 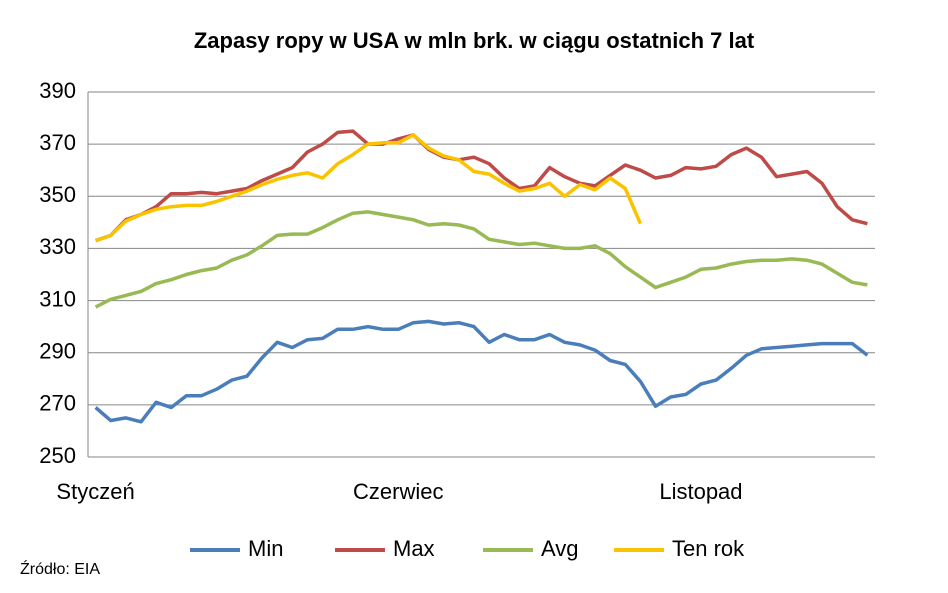 I want to click on x-tick-label: Listopad, so click(x=700, y=491).